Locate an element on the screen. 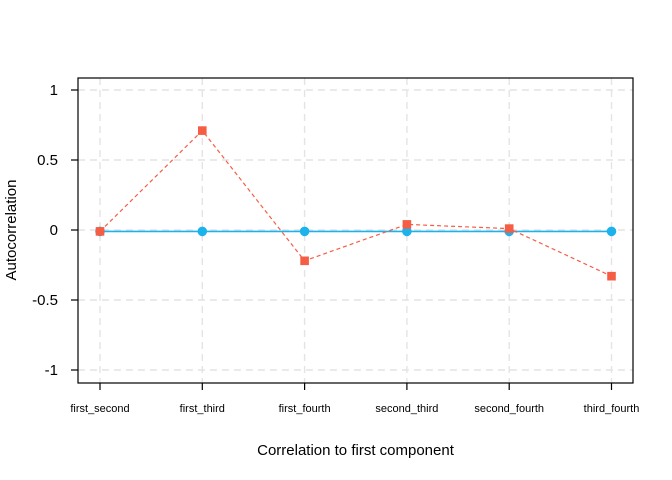 The image size is (672, 480). y-tick-label: 0 is located at coordinates (54, 230).